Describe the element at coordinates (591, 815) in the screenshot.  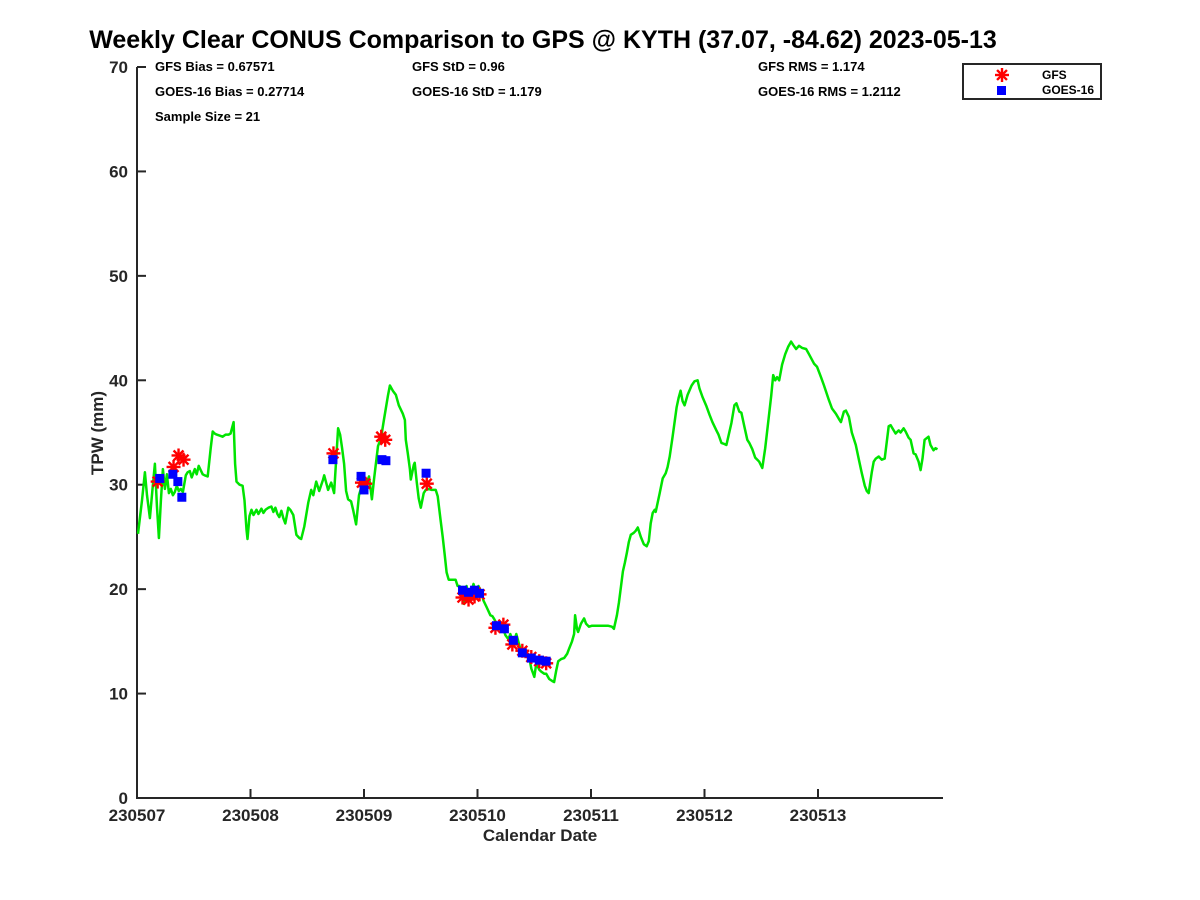
I see `x-tick-label: 230511` at that location.